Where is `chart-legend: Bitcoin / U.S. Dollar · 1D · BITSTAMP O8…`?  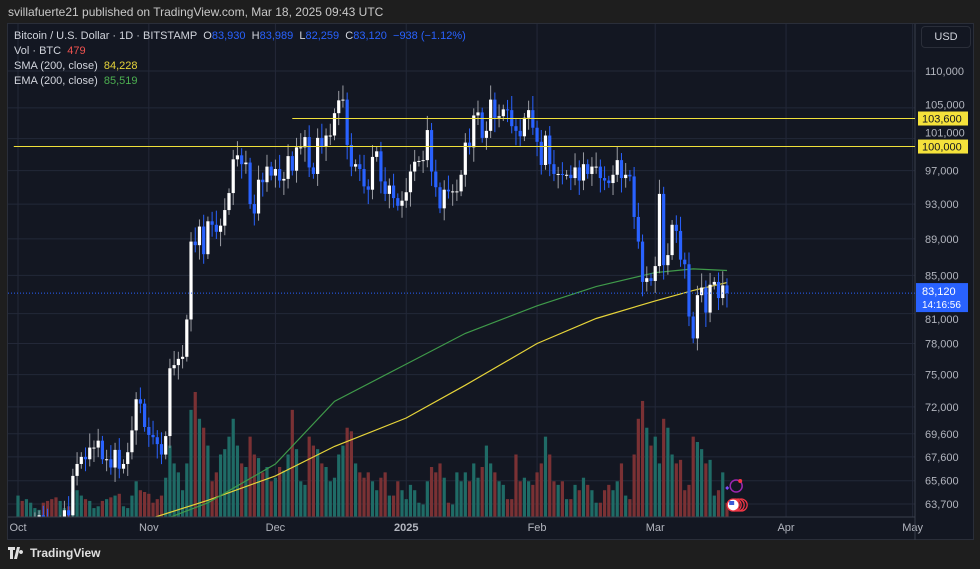 chart-legend: Bitcoin / U.S. Dollar · 1D · BITSTAMP O8… is located at coordinates (240, 59).